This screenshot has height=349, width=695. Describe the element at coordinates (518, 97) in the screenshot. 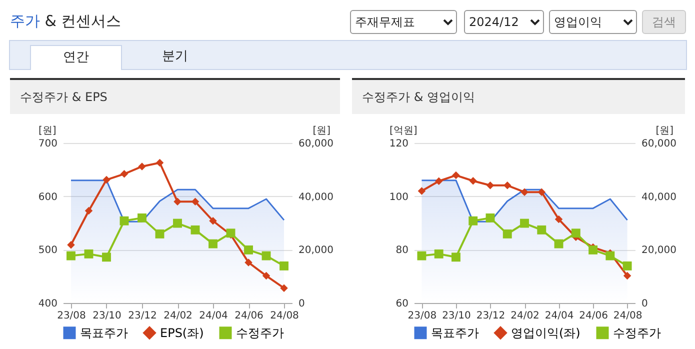

I see `chart-title: 수정주가 & 영업이익` at that location.